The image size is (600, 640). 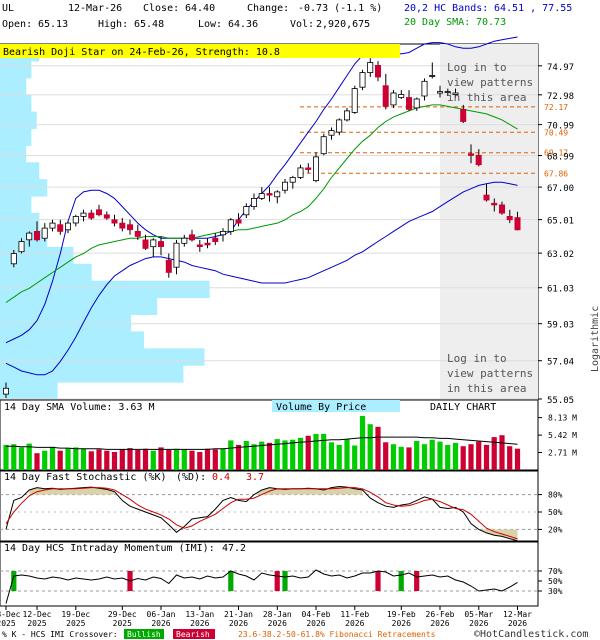 I want to click on volume-tick-label: 2.71 M, so click(x=562, y=453).